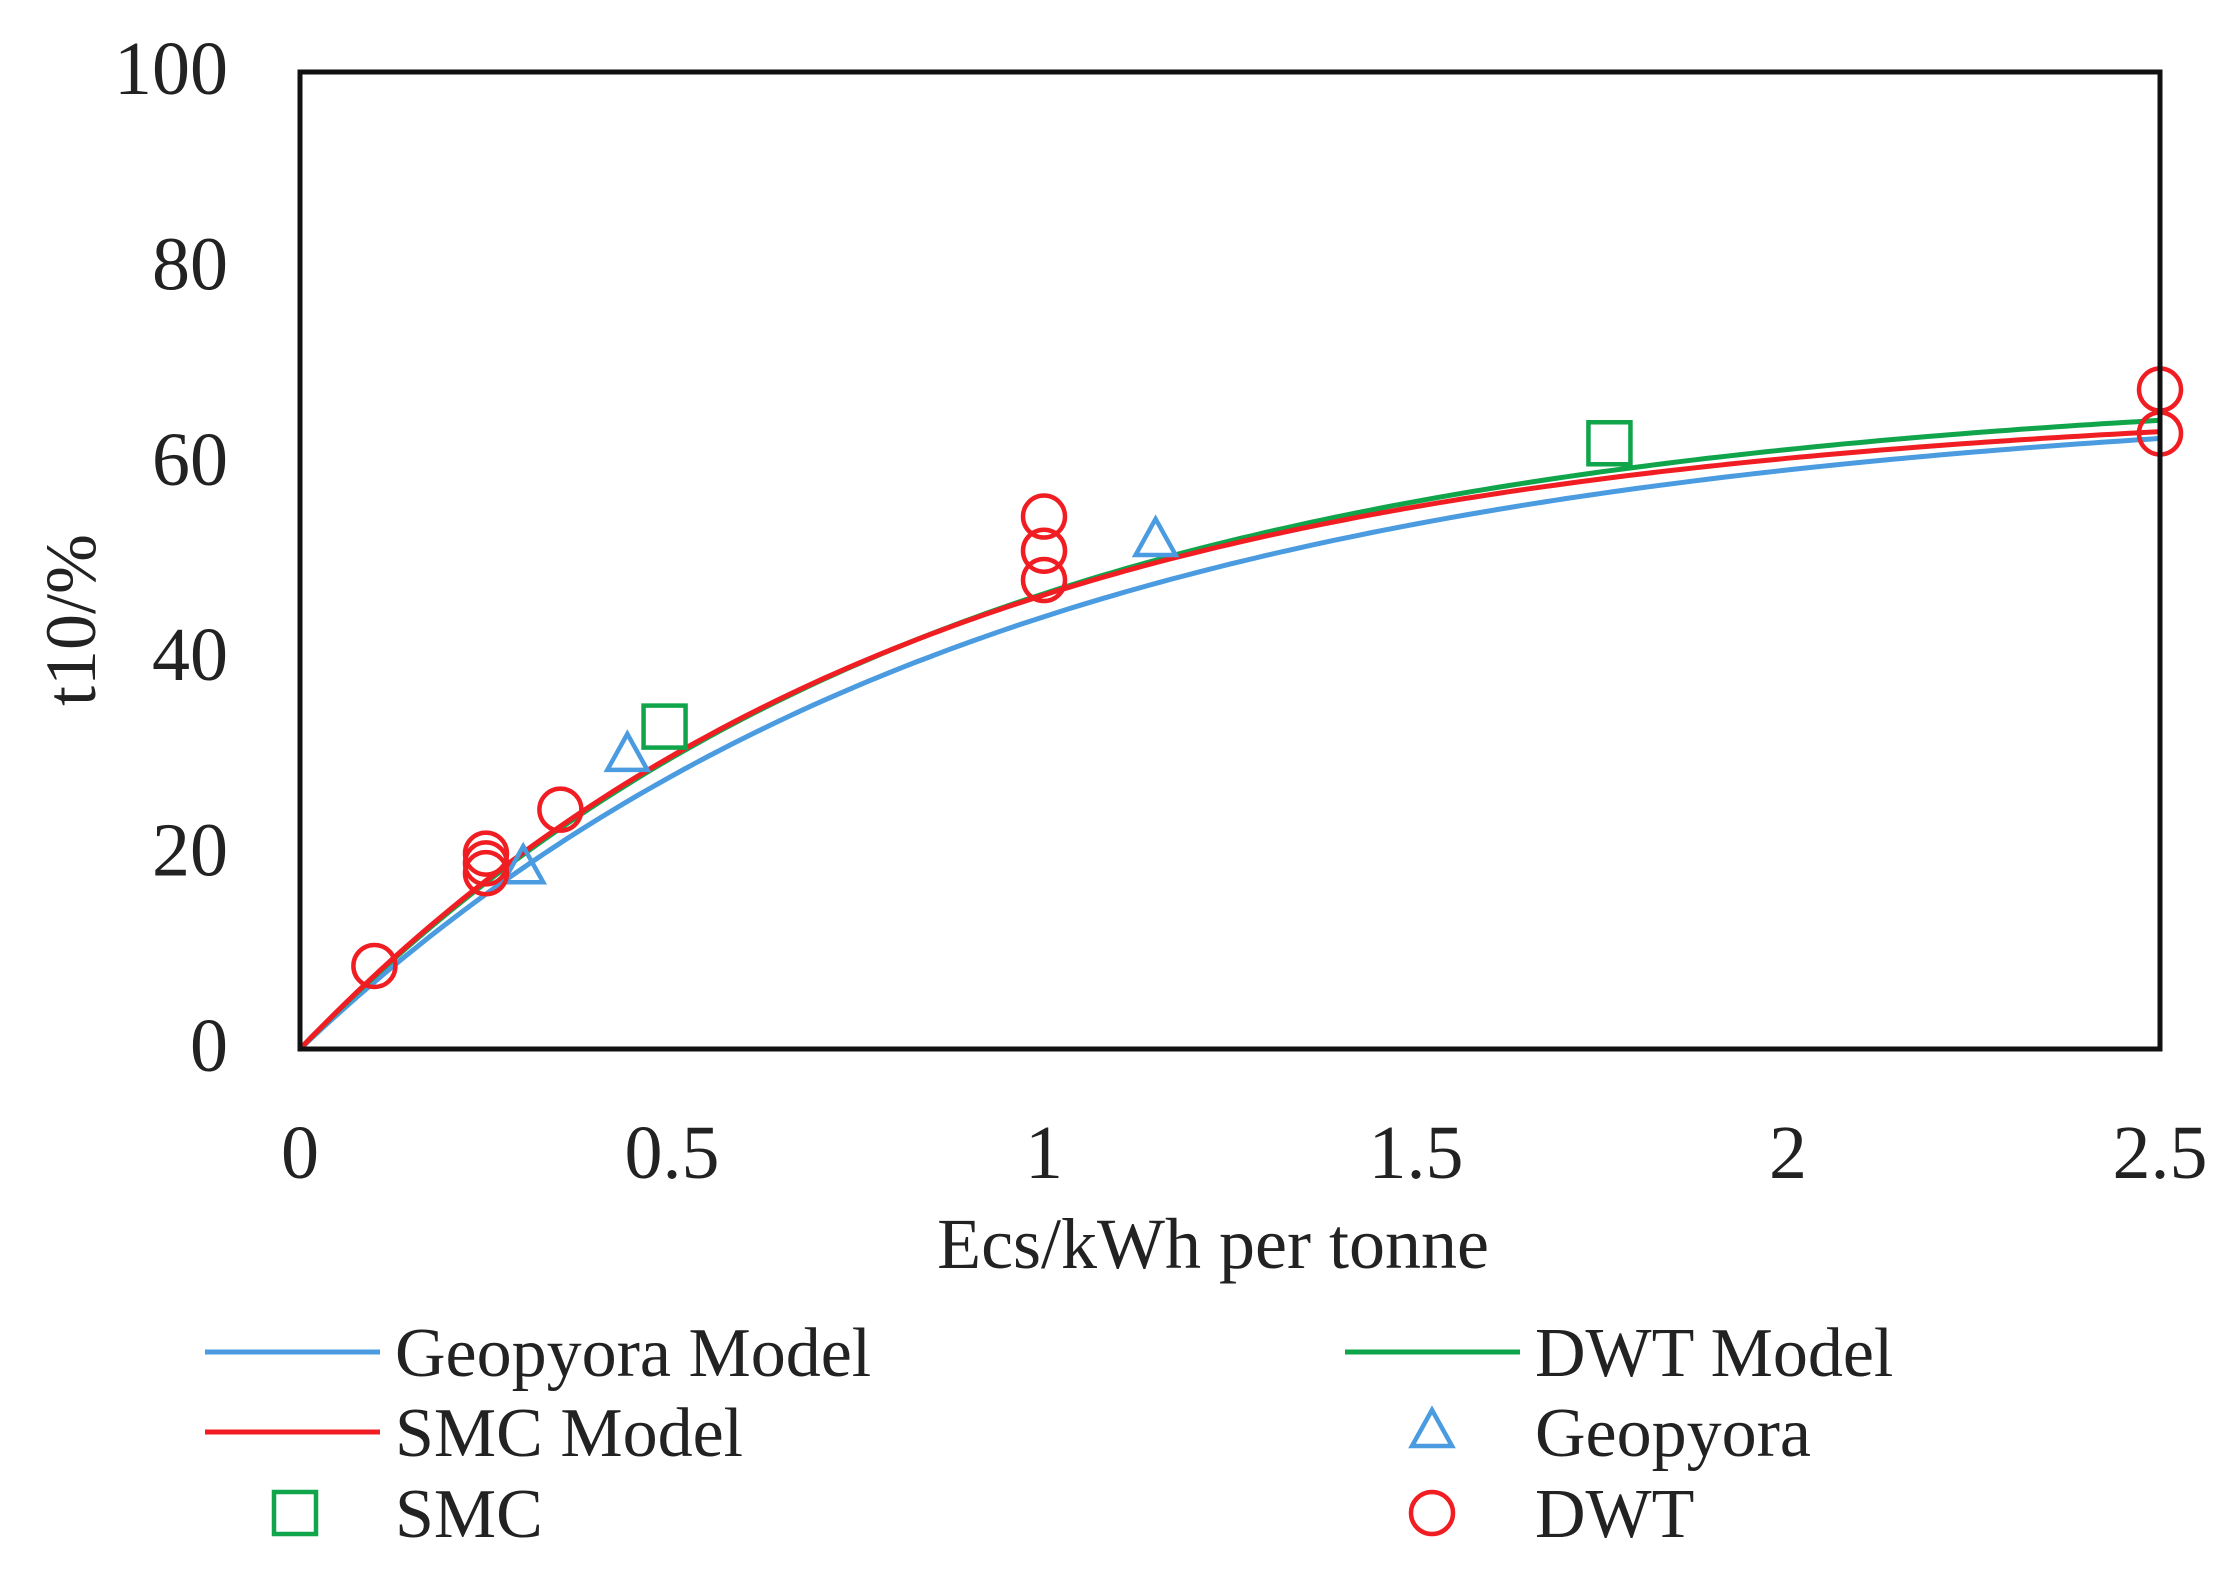 The height and width of the screenshot is (1576, 2232). What do you see at coordinates (1614, 1514) in the screenshot?
I see `legend-label-dwt: DWT` at bounding box center [1614, 1514].